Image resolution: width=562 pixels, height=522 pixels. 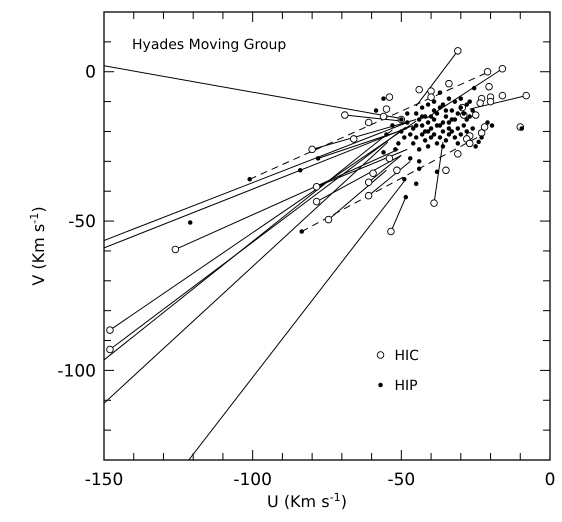 What do you see at coordinates (82, 222) in the screenshot?
I see `y-tick-label: -50` at bounding box center [82, 222].